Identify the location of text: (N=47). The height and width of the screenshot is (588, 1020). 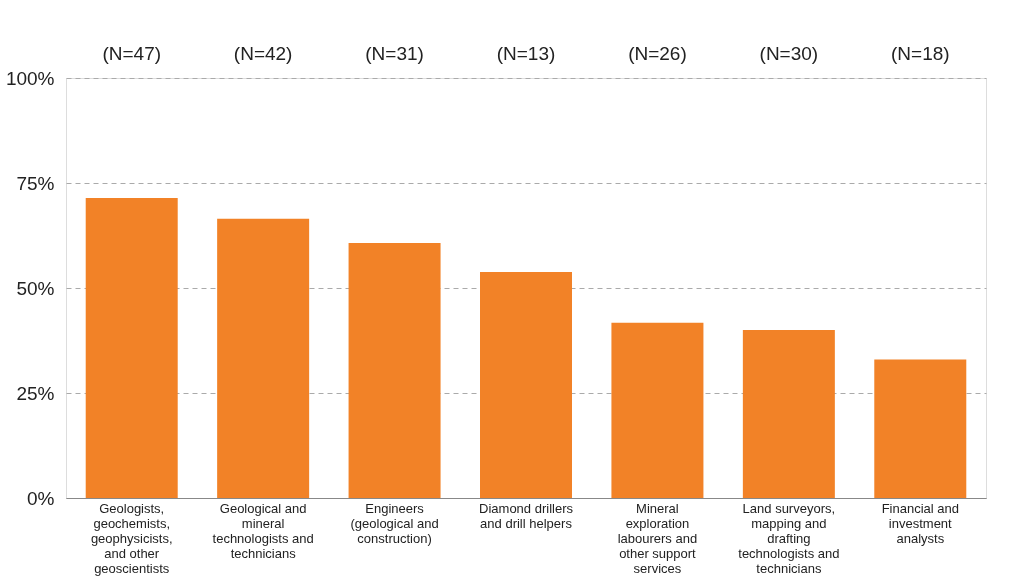
(132, 53).